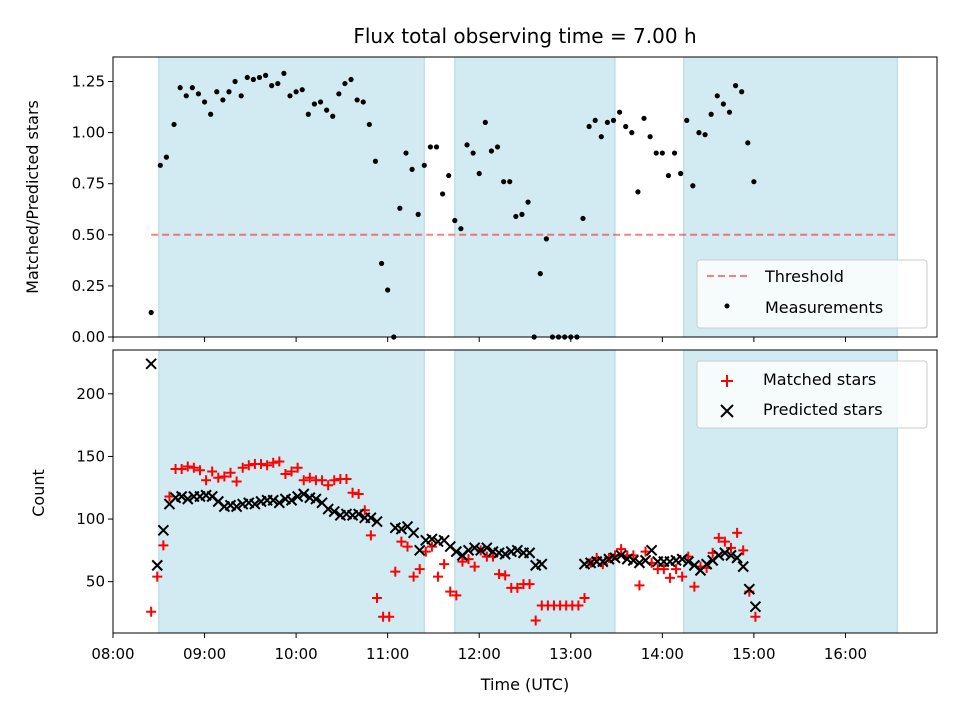  I want to click on y-tick-label: 0.25, so click(88, 286).